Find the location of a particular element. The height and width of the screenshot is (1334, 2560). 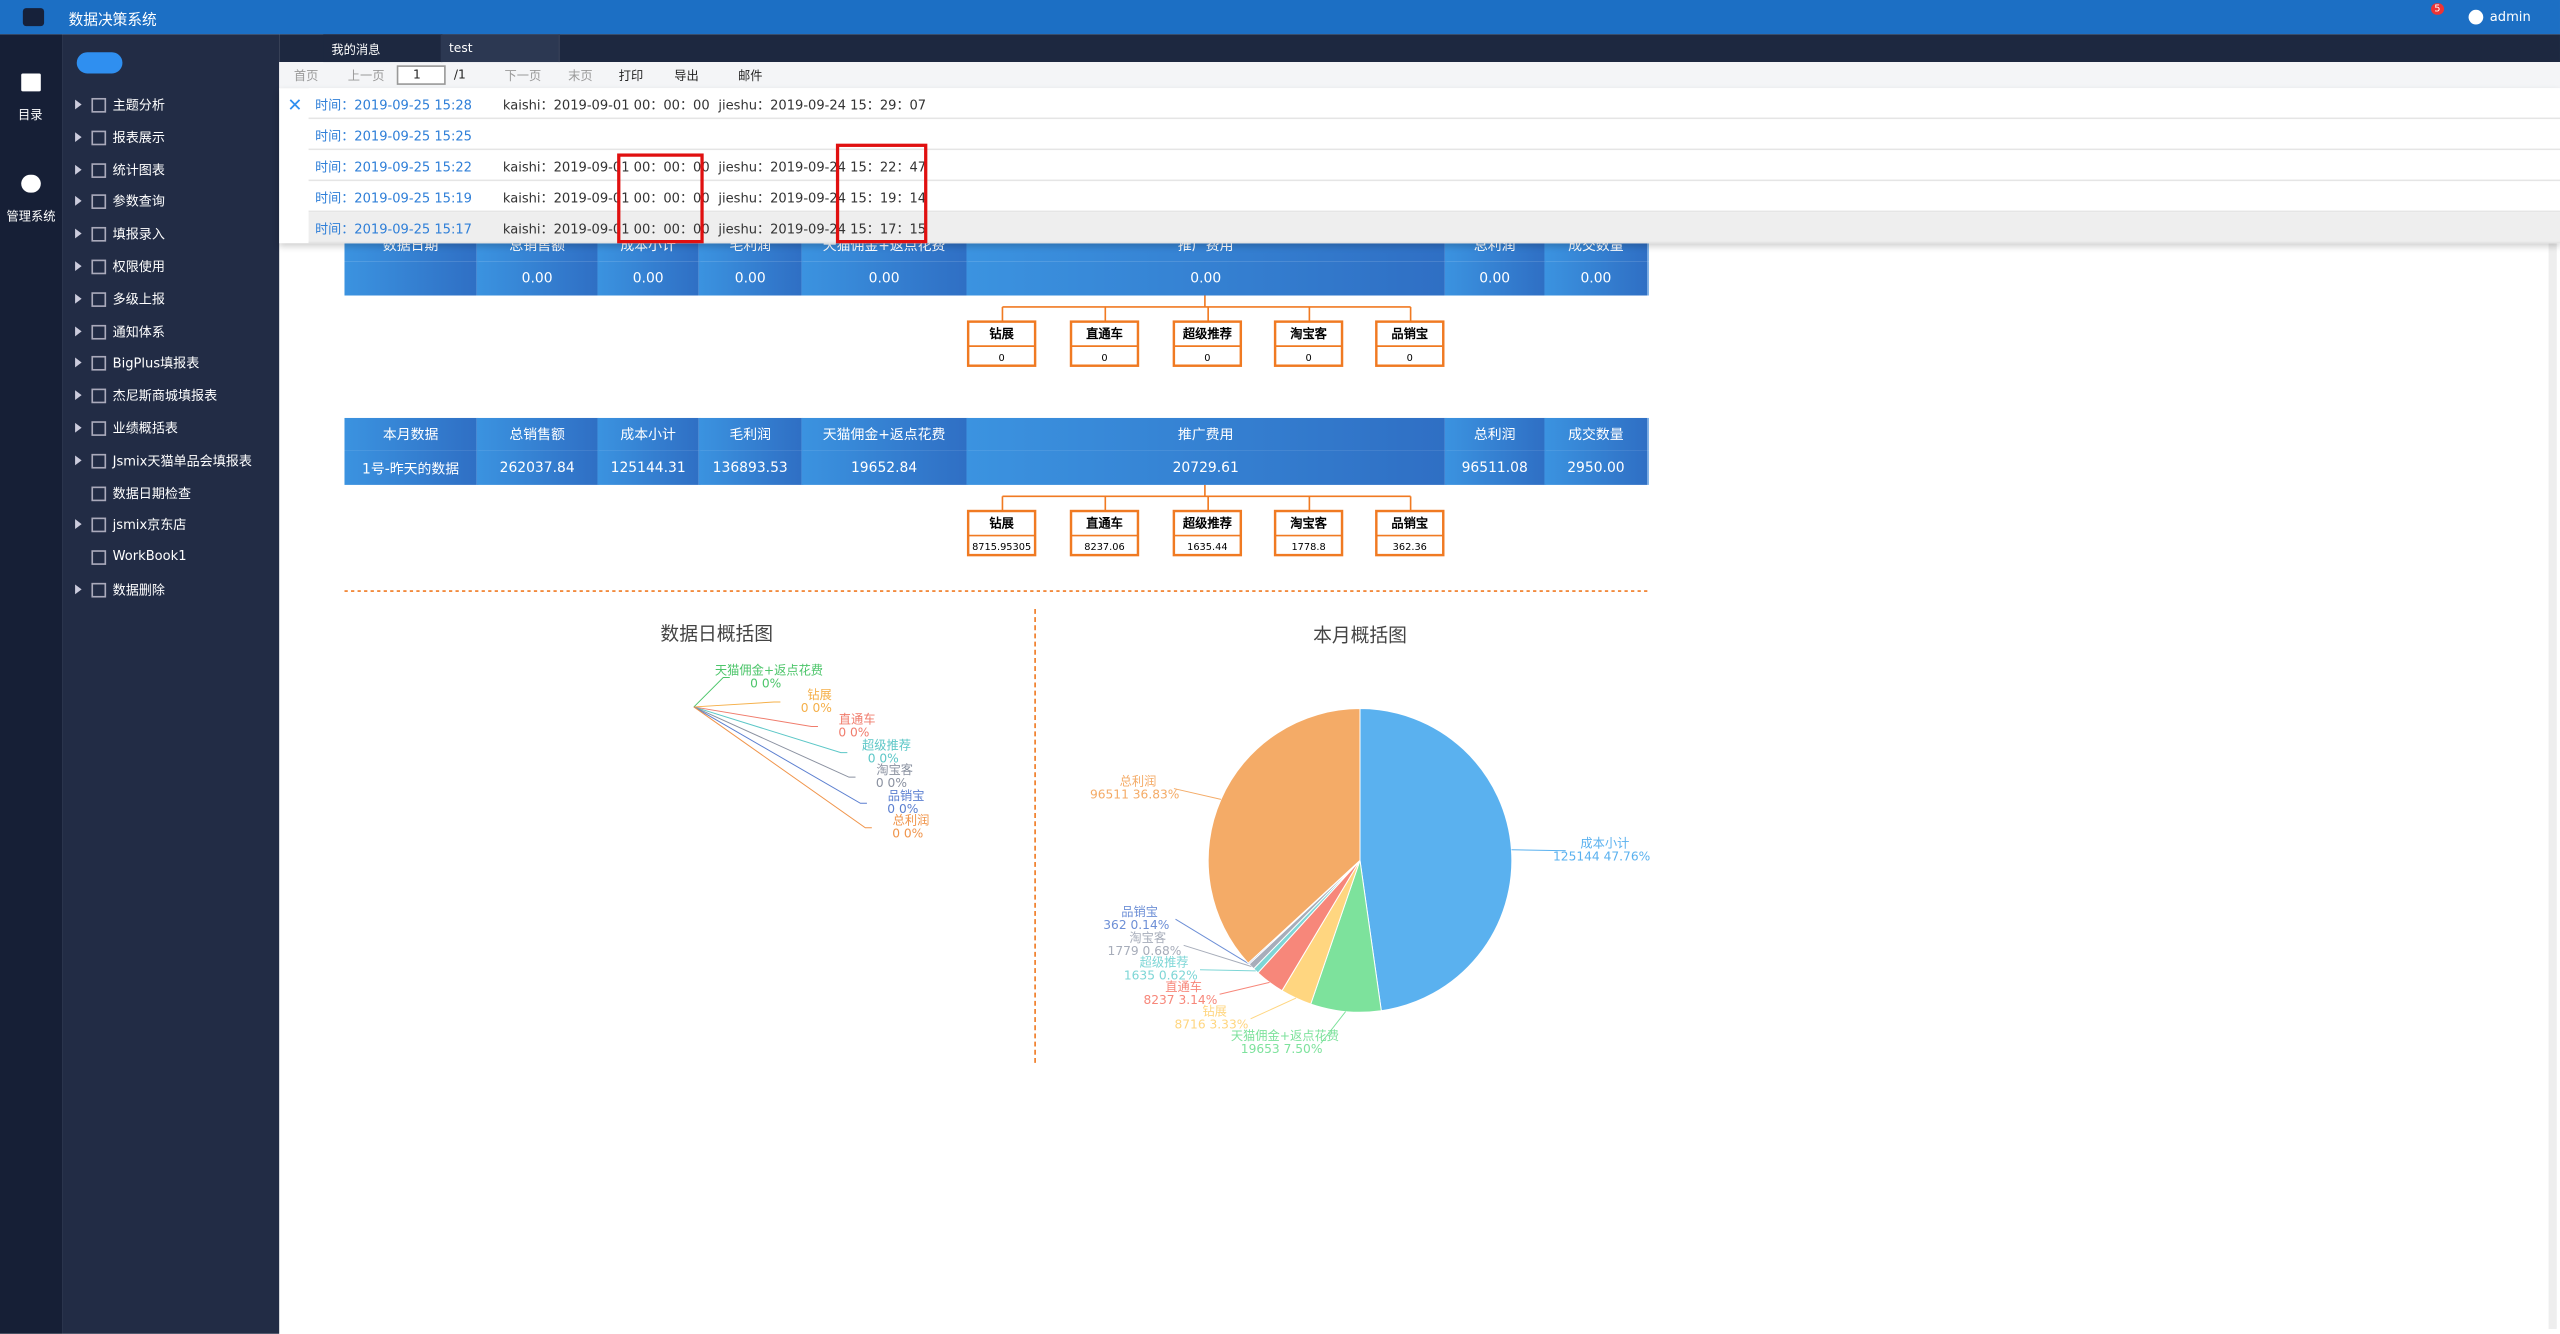

toolbar-button: 邮件 is located at coordinates (750, 76).